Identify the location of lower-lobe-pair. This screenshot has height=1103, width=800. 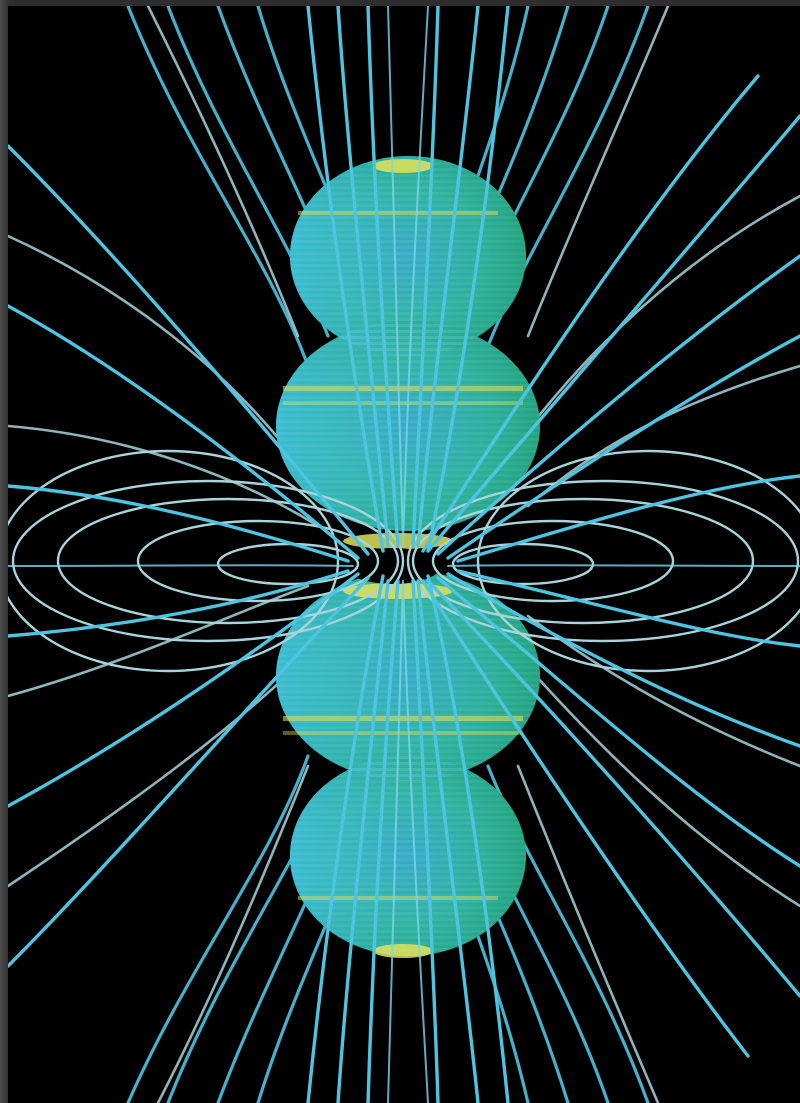
(408, 763).